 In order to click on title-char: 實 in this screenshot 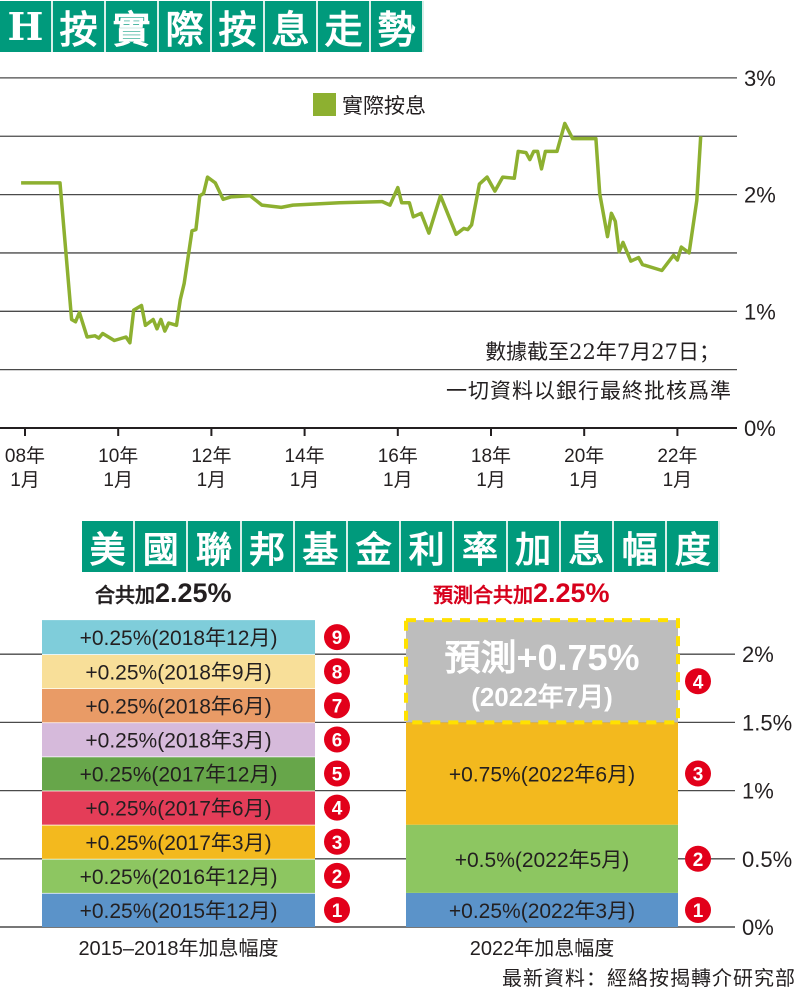, I will do `click(132, 26)`.